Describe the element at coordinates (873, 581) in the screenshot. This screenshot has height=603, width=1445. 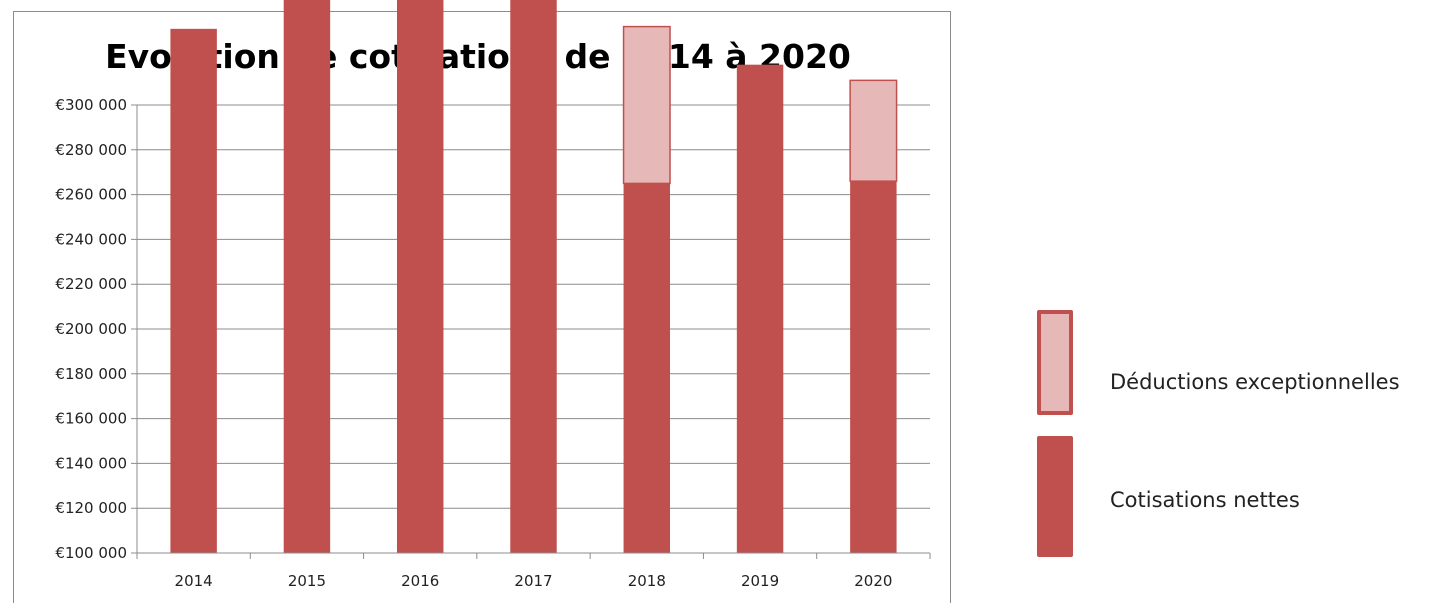
I see `x-tick-label: 2020` at that location.